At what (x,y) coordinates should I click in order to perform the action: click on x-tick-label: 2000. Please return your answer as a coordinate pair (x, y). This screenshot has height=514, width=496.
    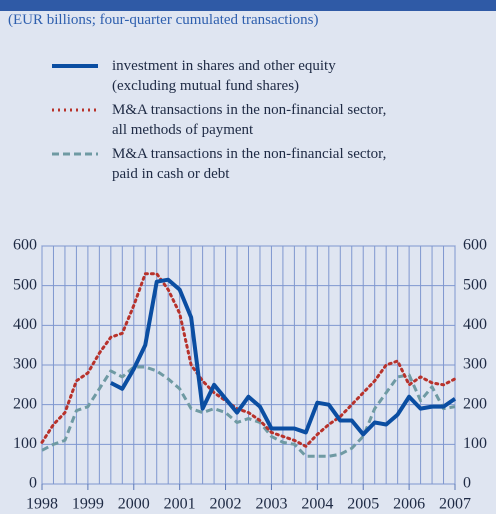
    Looking at the image, I should click on (134, 504).